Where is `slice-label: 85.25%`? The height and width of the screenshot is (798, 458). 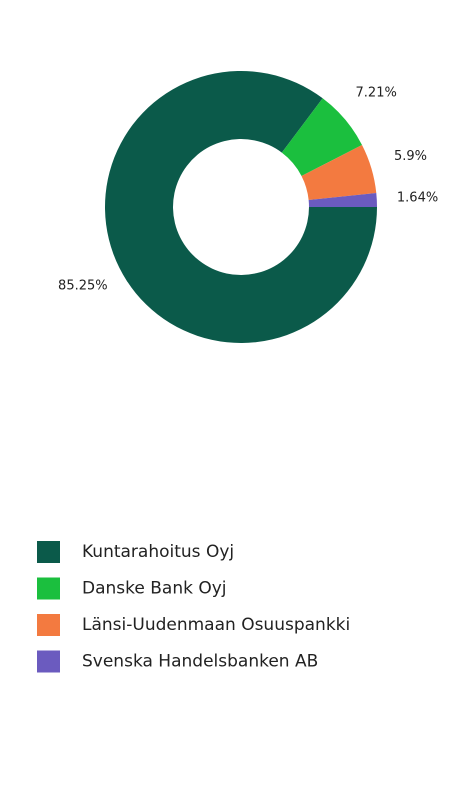 slice-label: 85.25% is located at coordinates (83, 286).